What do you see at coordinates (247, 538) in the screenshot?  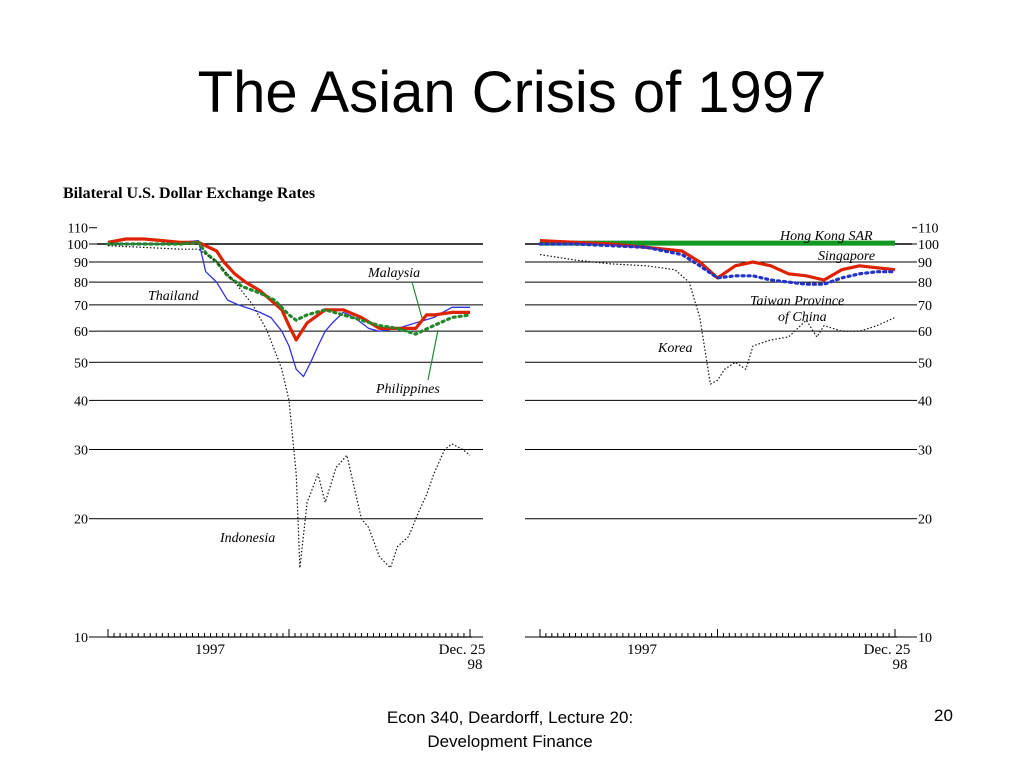 I see `series-label-indonesia: Indonesia` at bounding box center [247, 538].